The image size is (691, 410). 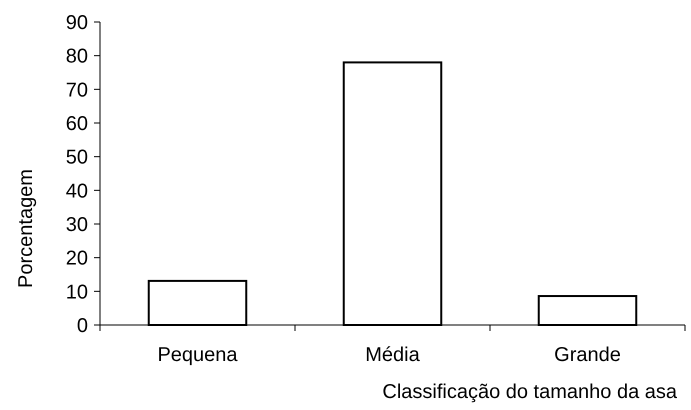 What do you see at coordinates (77, 57) in the screenshot?
I see `y-tick-label: 80` at bounding box center [77, 57].